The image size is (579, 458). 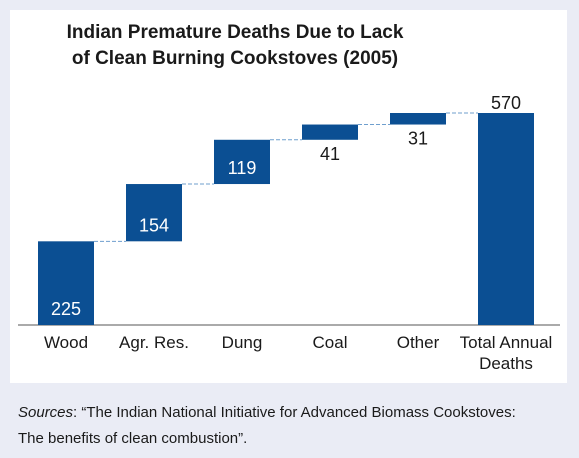 I want to click on source-label: Sources, so click(x=46, y=412).